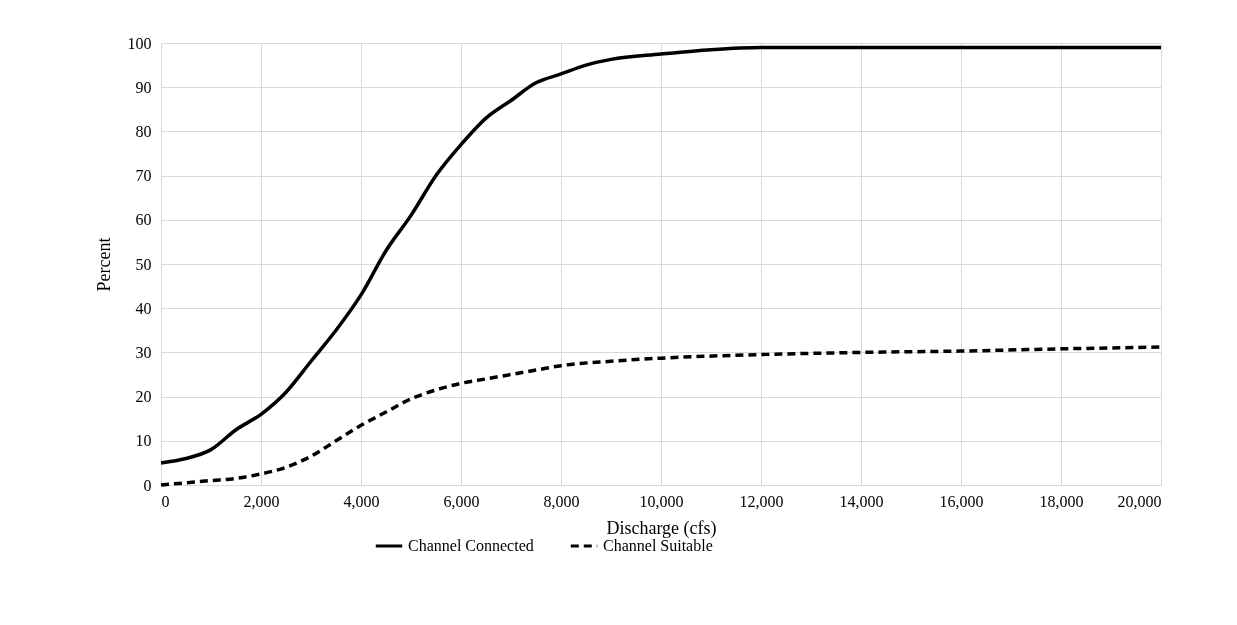 The width and height of the screenshot is (1237, 625). I want to click on x-tick-label: 12,000, so click(761, 501).